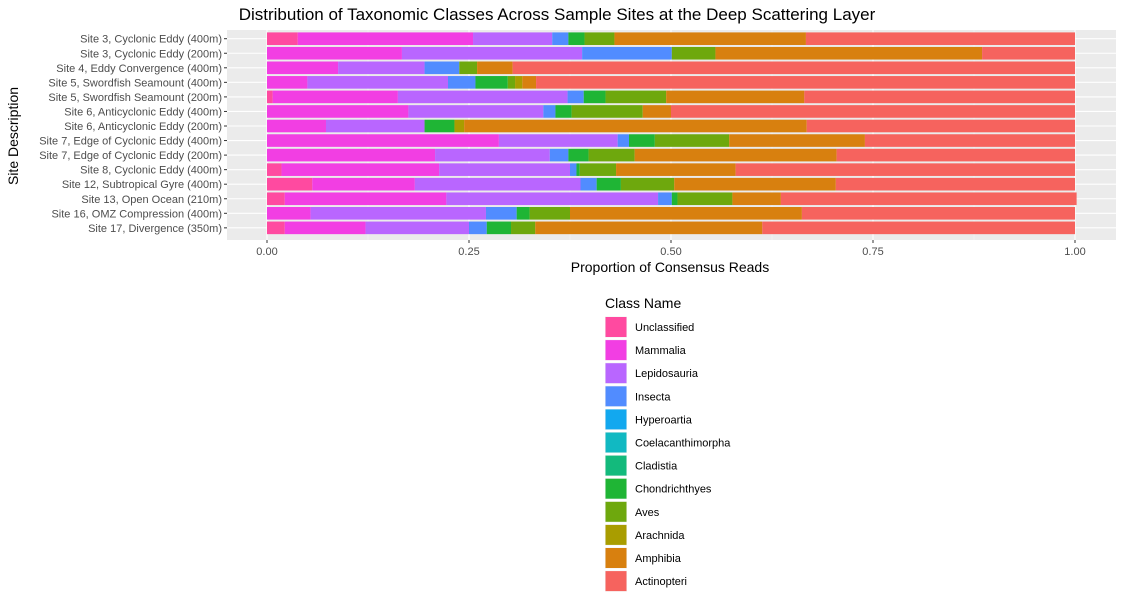 This screenshot has width=1123, height=607. What do you see at coordinates (636, 97) in the screenshot?
I see `bar-segment: Aves: 0.075` at bounding box center [636, 97].